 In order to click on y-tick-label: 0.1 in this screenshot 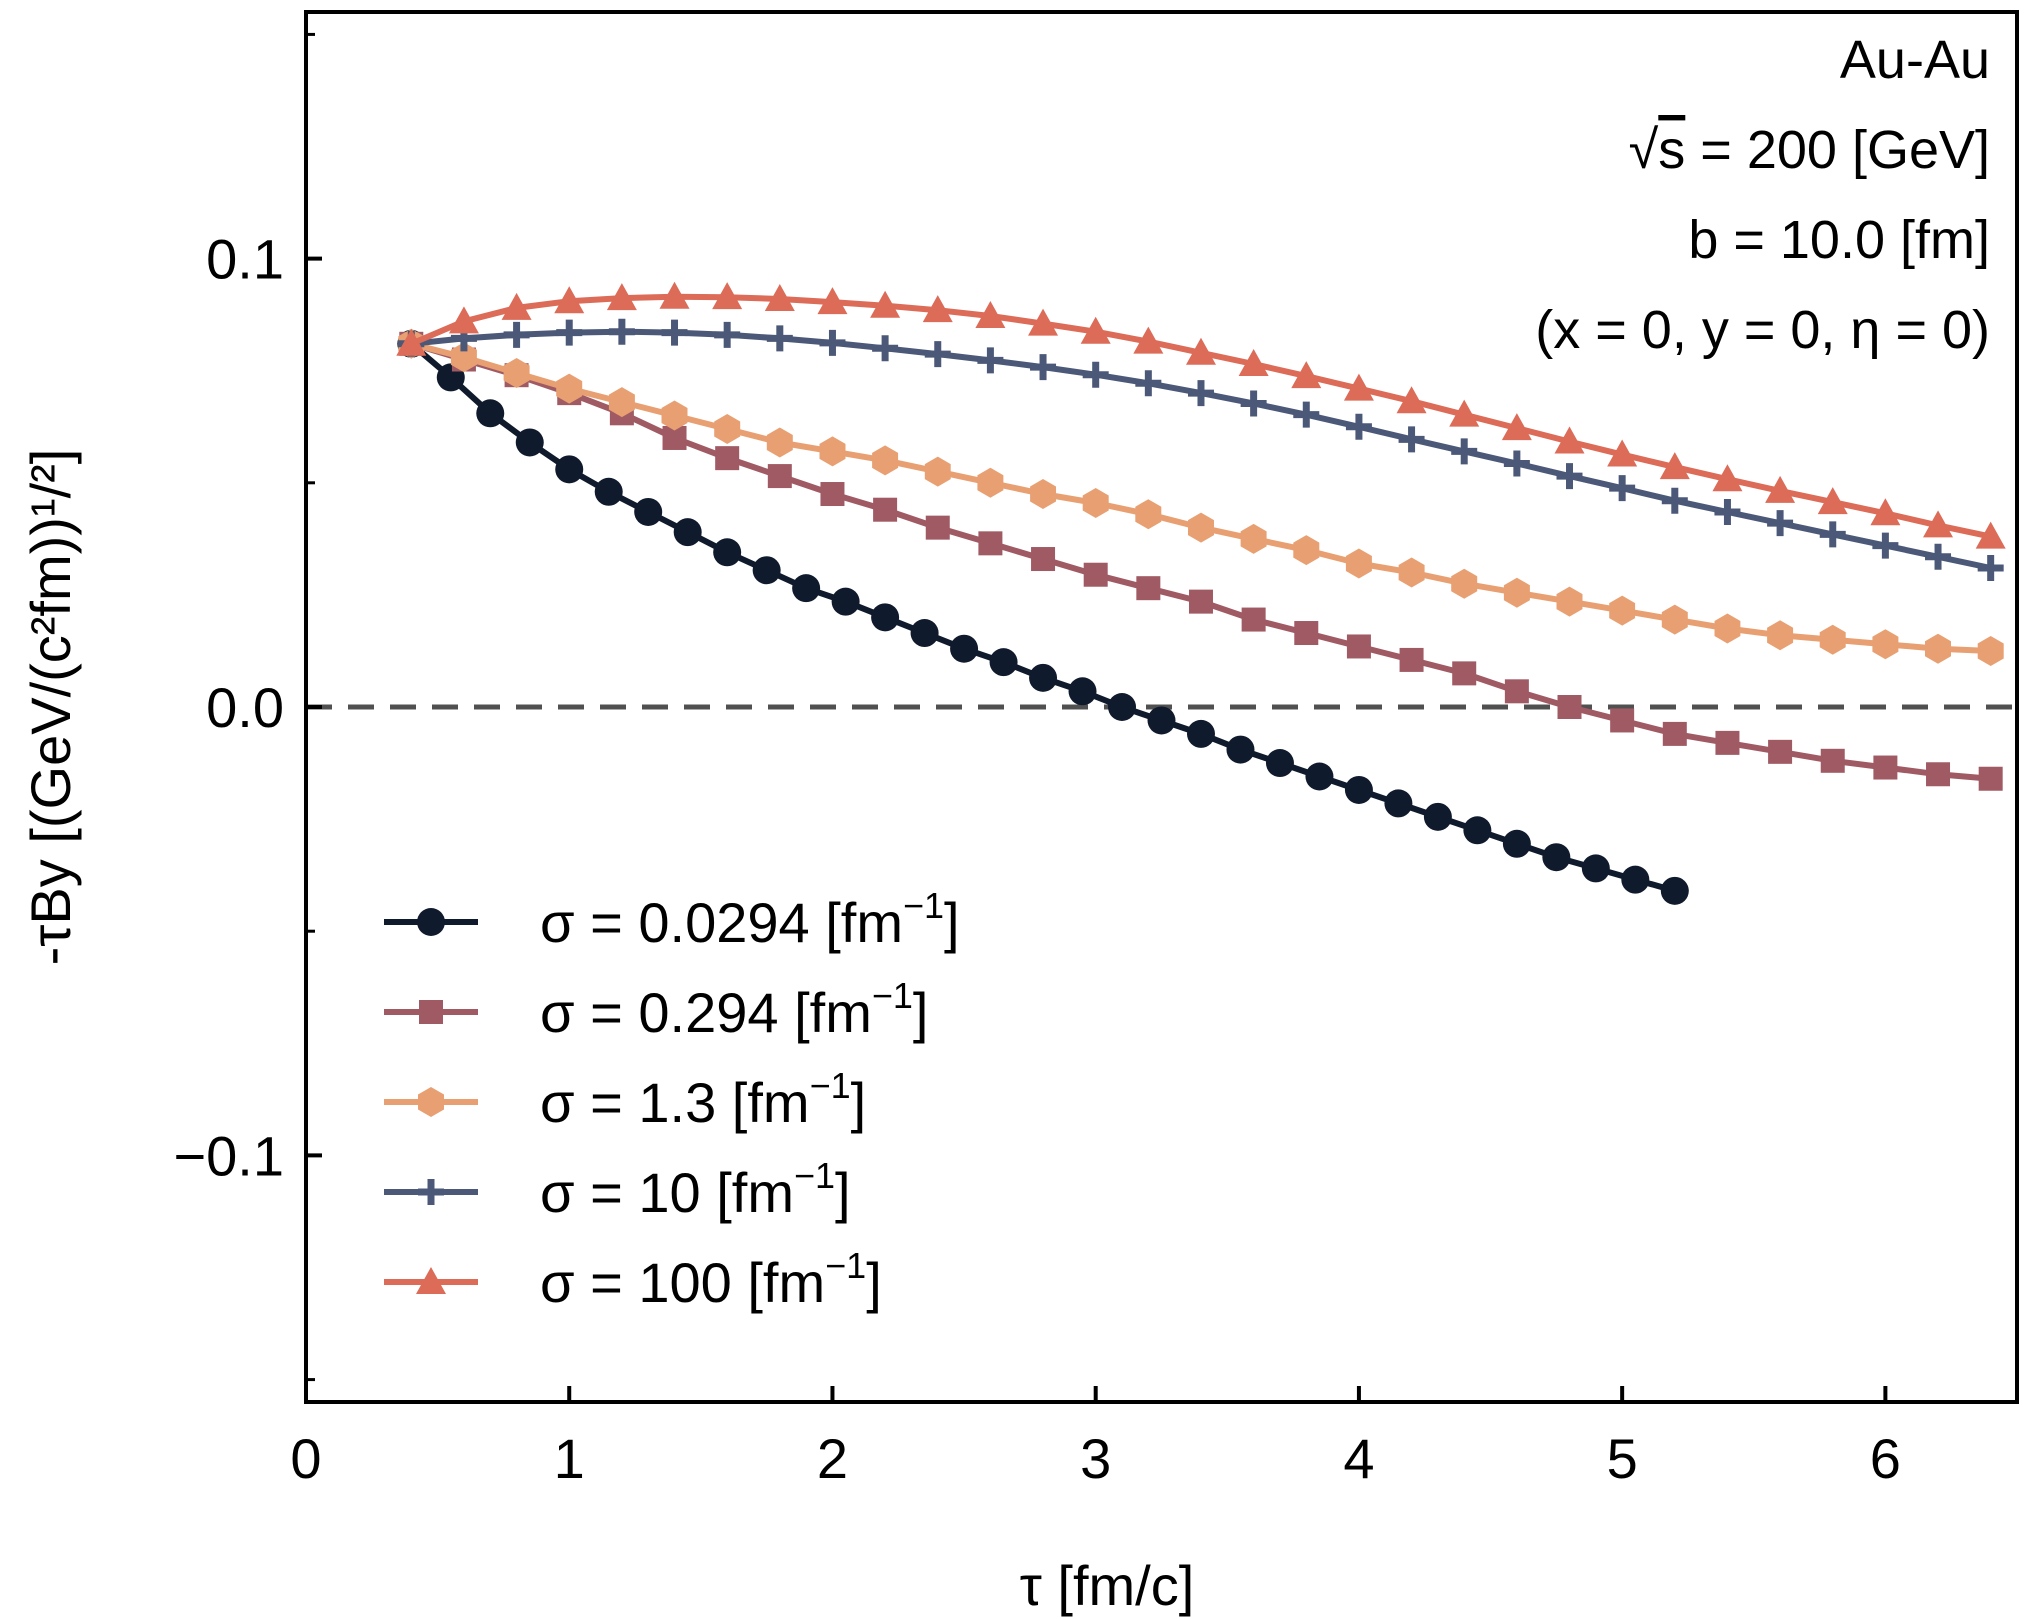, I will do `click(245, 259)`.